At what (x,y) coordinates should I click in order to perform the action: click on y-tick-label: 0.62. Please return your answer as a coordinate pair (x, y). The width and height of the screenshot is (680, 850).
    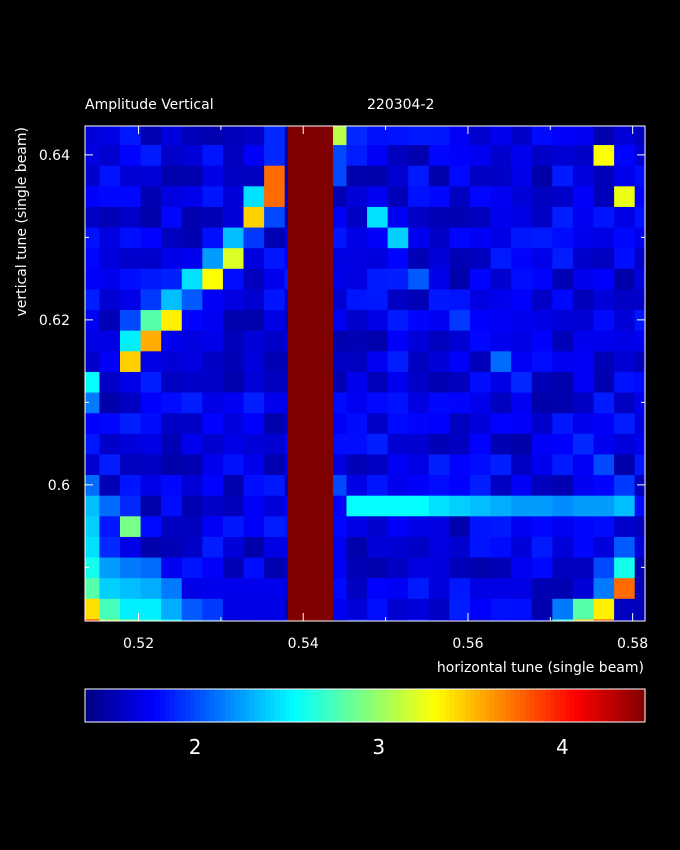
    Looking at the image, I should click on (54, 321).